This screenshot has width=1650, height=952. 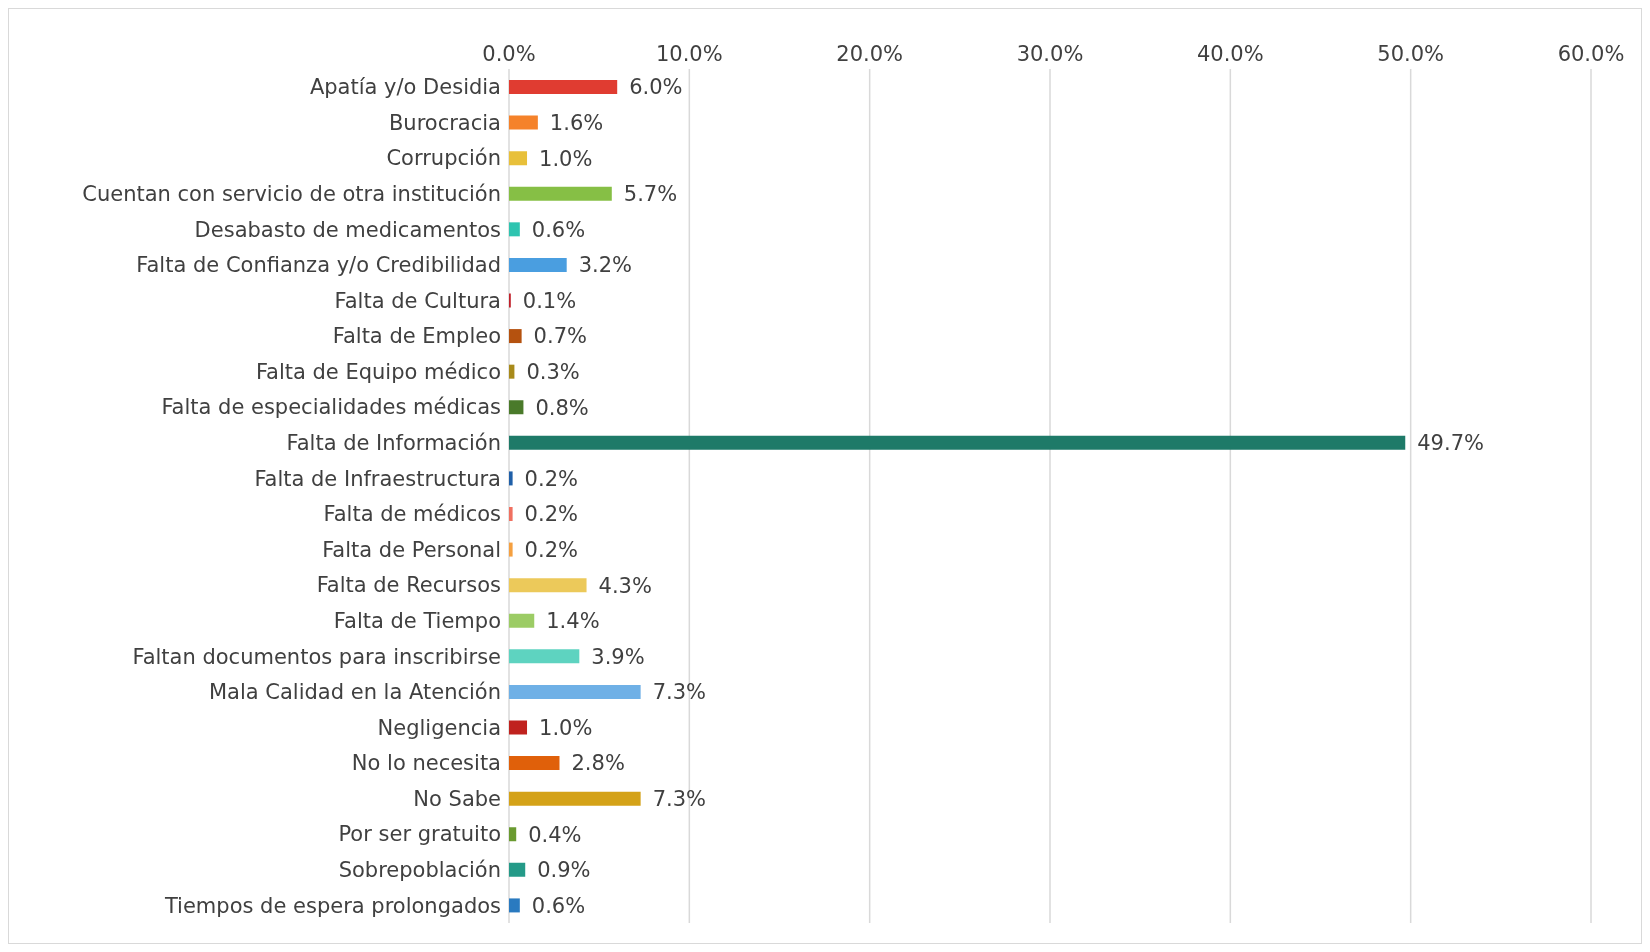 I want to click on data-label: 0.7%, so click(x=560, y=336).